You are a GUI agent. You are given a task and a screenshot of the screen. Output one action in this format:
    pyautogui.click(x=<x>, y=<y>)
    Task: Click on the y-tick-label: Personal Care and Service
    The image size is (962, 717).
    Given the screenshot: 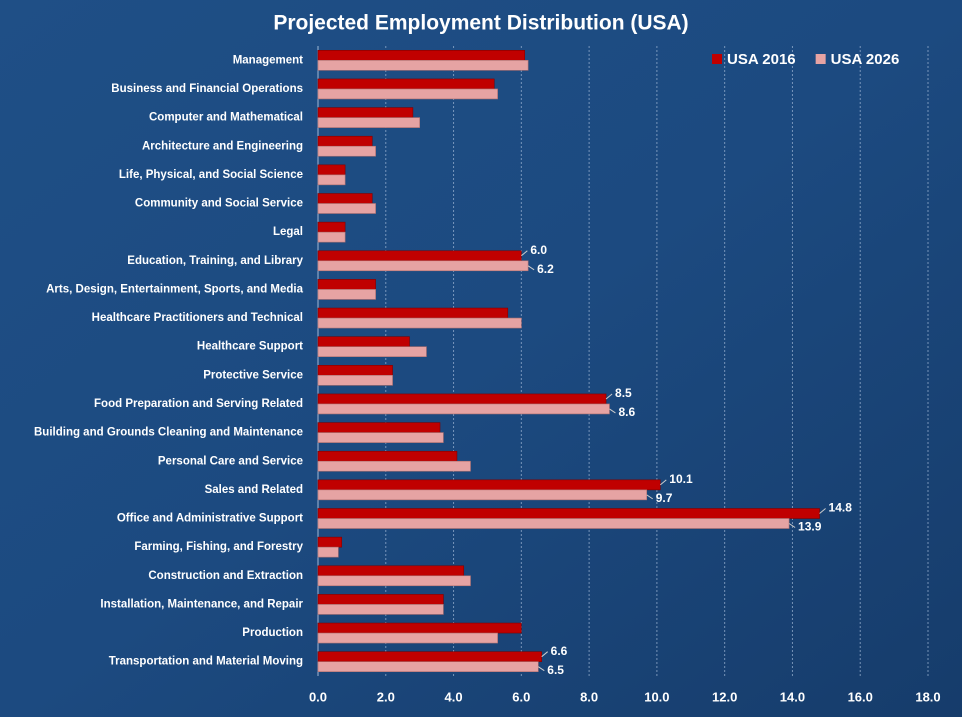 What is the action you would take?
    pyautogui.click(x=230, y=461)
    